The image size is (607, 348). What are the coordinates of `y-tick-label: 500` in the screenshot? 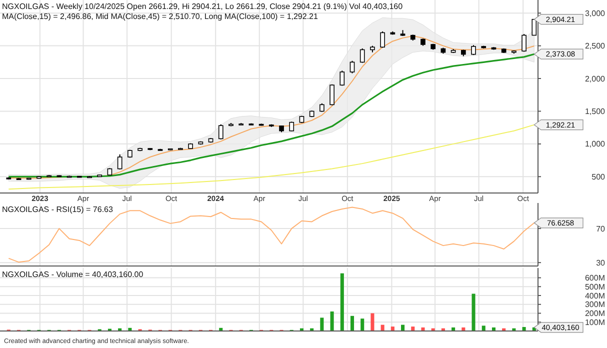 It's located at (599, 177).